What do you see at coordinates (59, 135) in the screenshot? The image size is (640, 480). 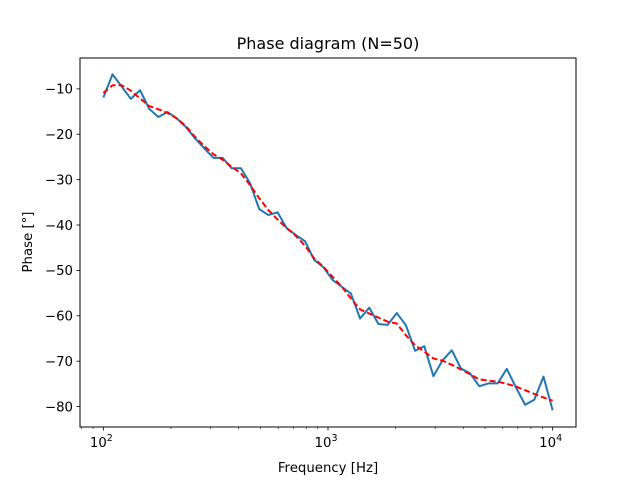 I see `y-tick-label: −20` at bounding box center [59, 135].